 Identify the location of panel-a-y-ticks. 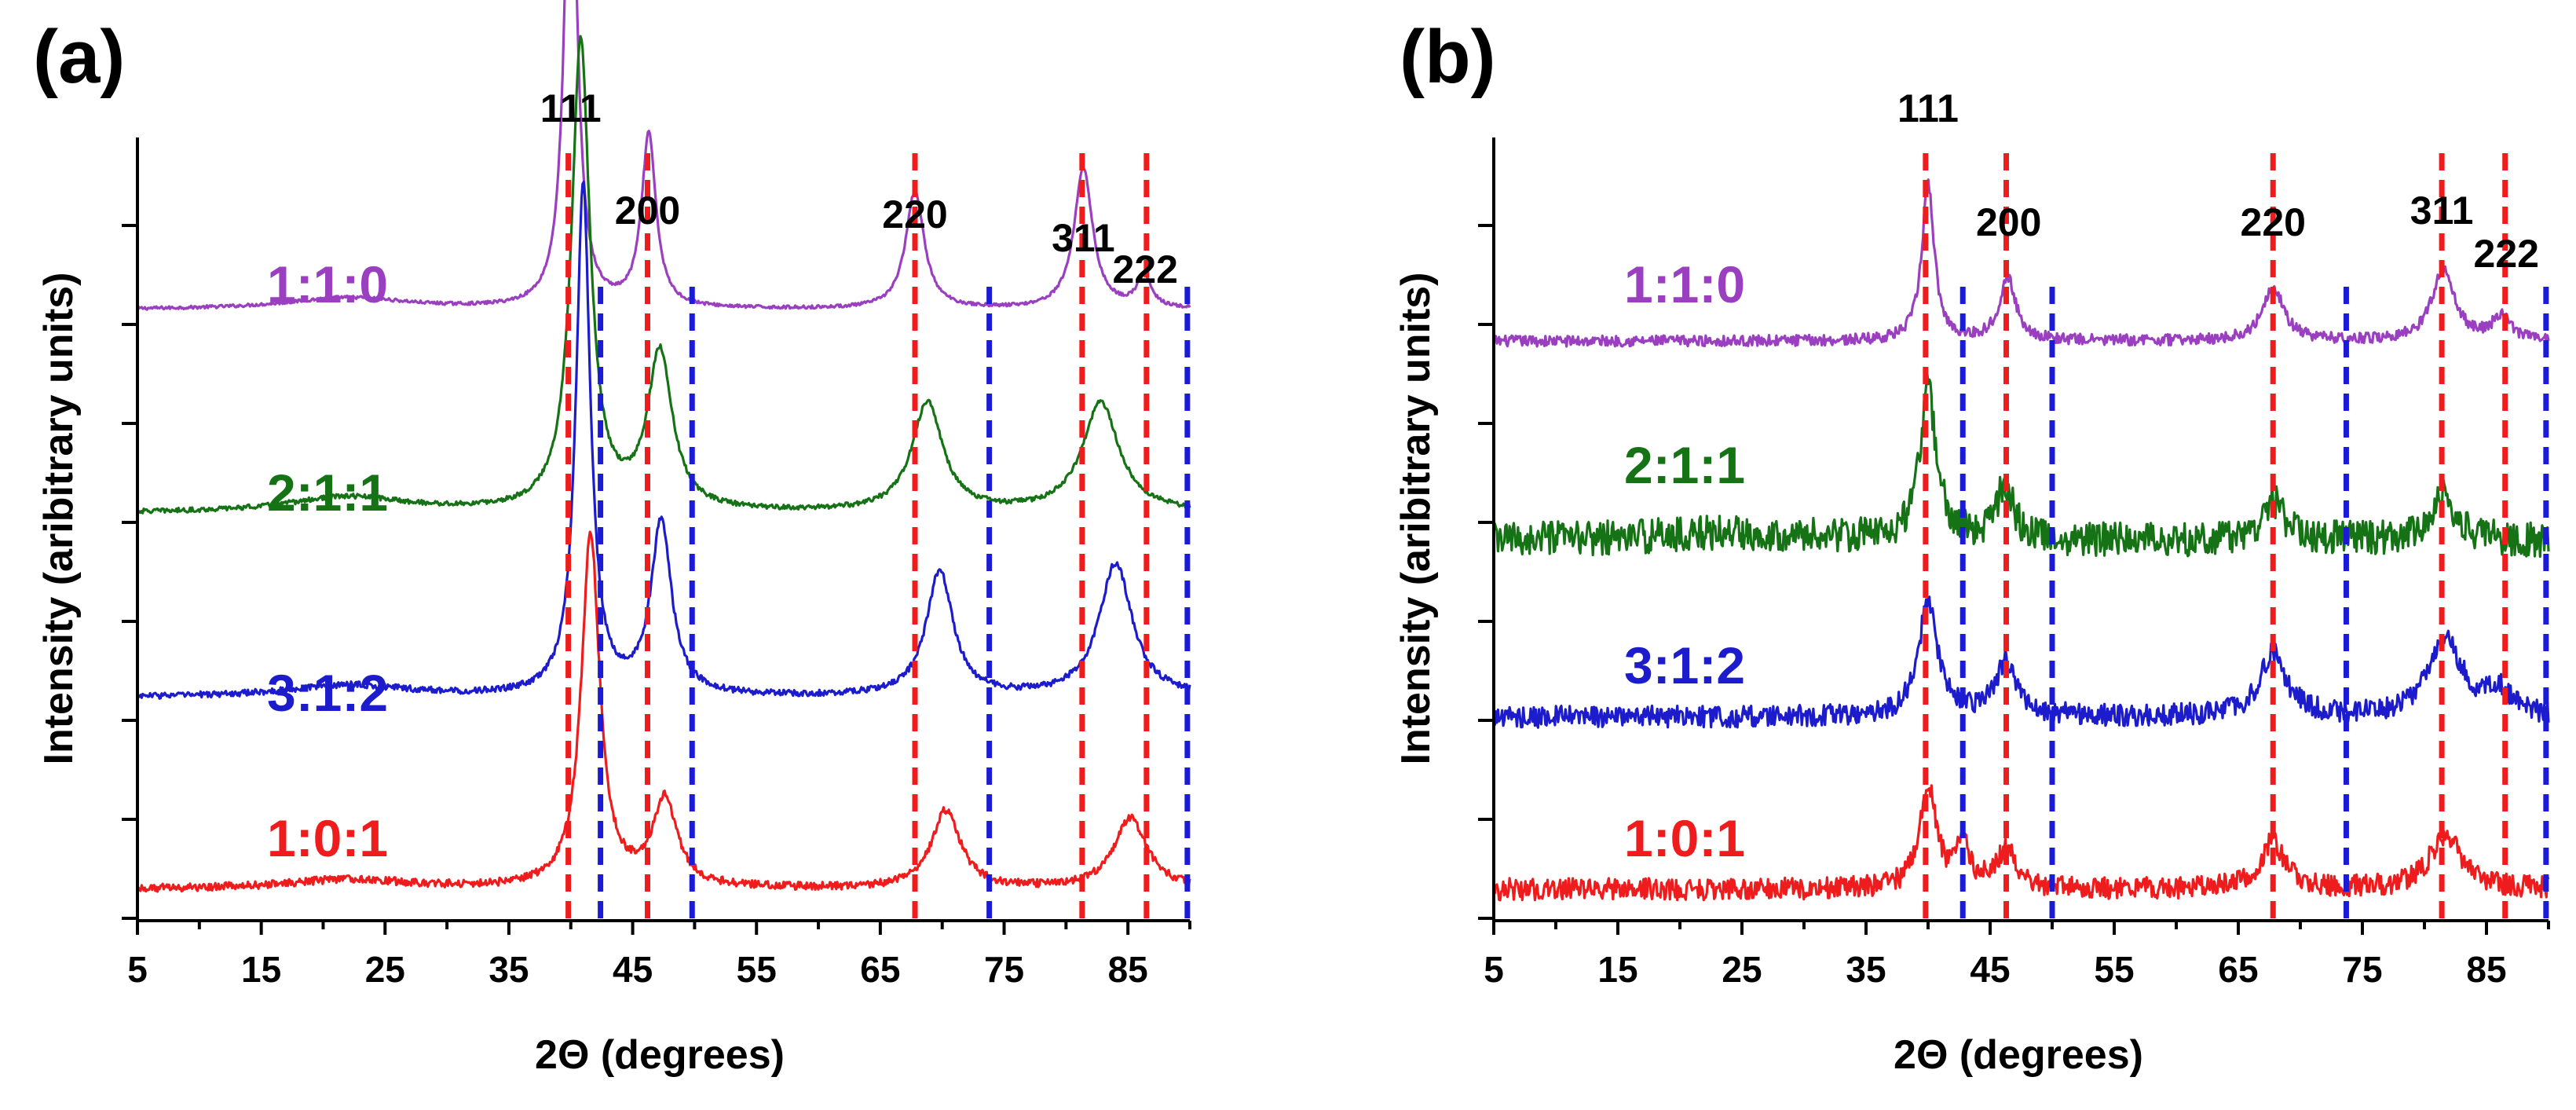
(129, 572).